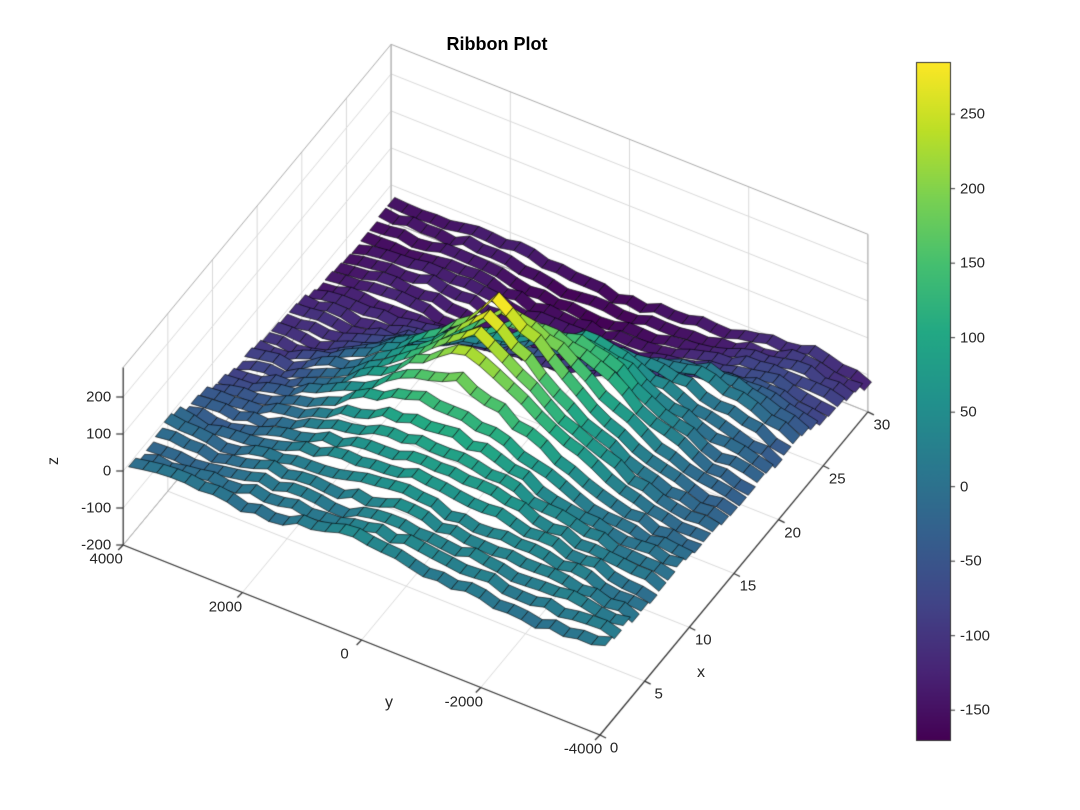 This screenshot has height=810, width=1080. What do you see at coordinates (99, 434) in the screenshot?
I see `z-tick-label: 100` at bounding box center [99, 434].